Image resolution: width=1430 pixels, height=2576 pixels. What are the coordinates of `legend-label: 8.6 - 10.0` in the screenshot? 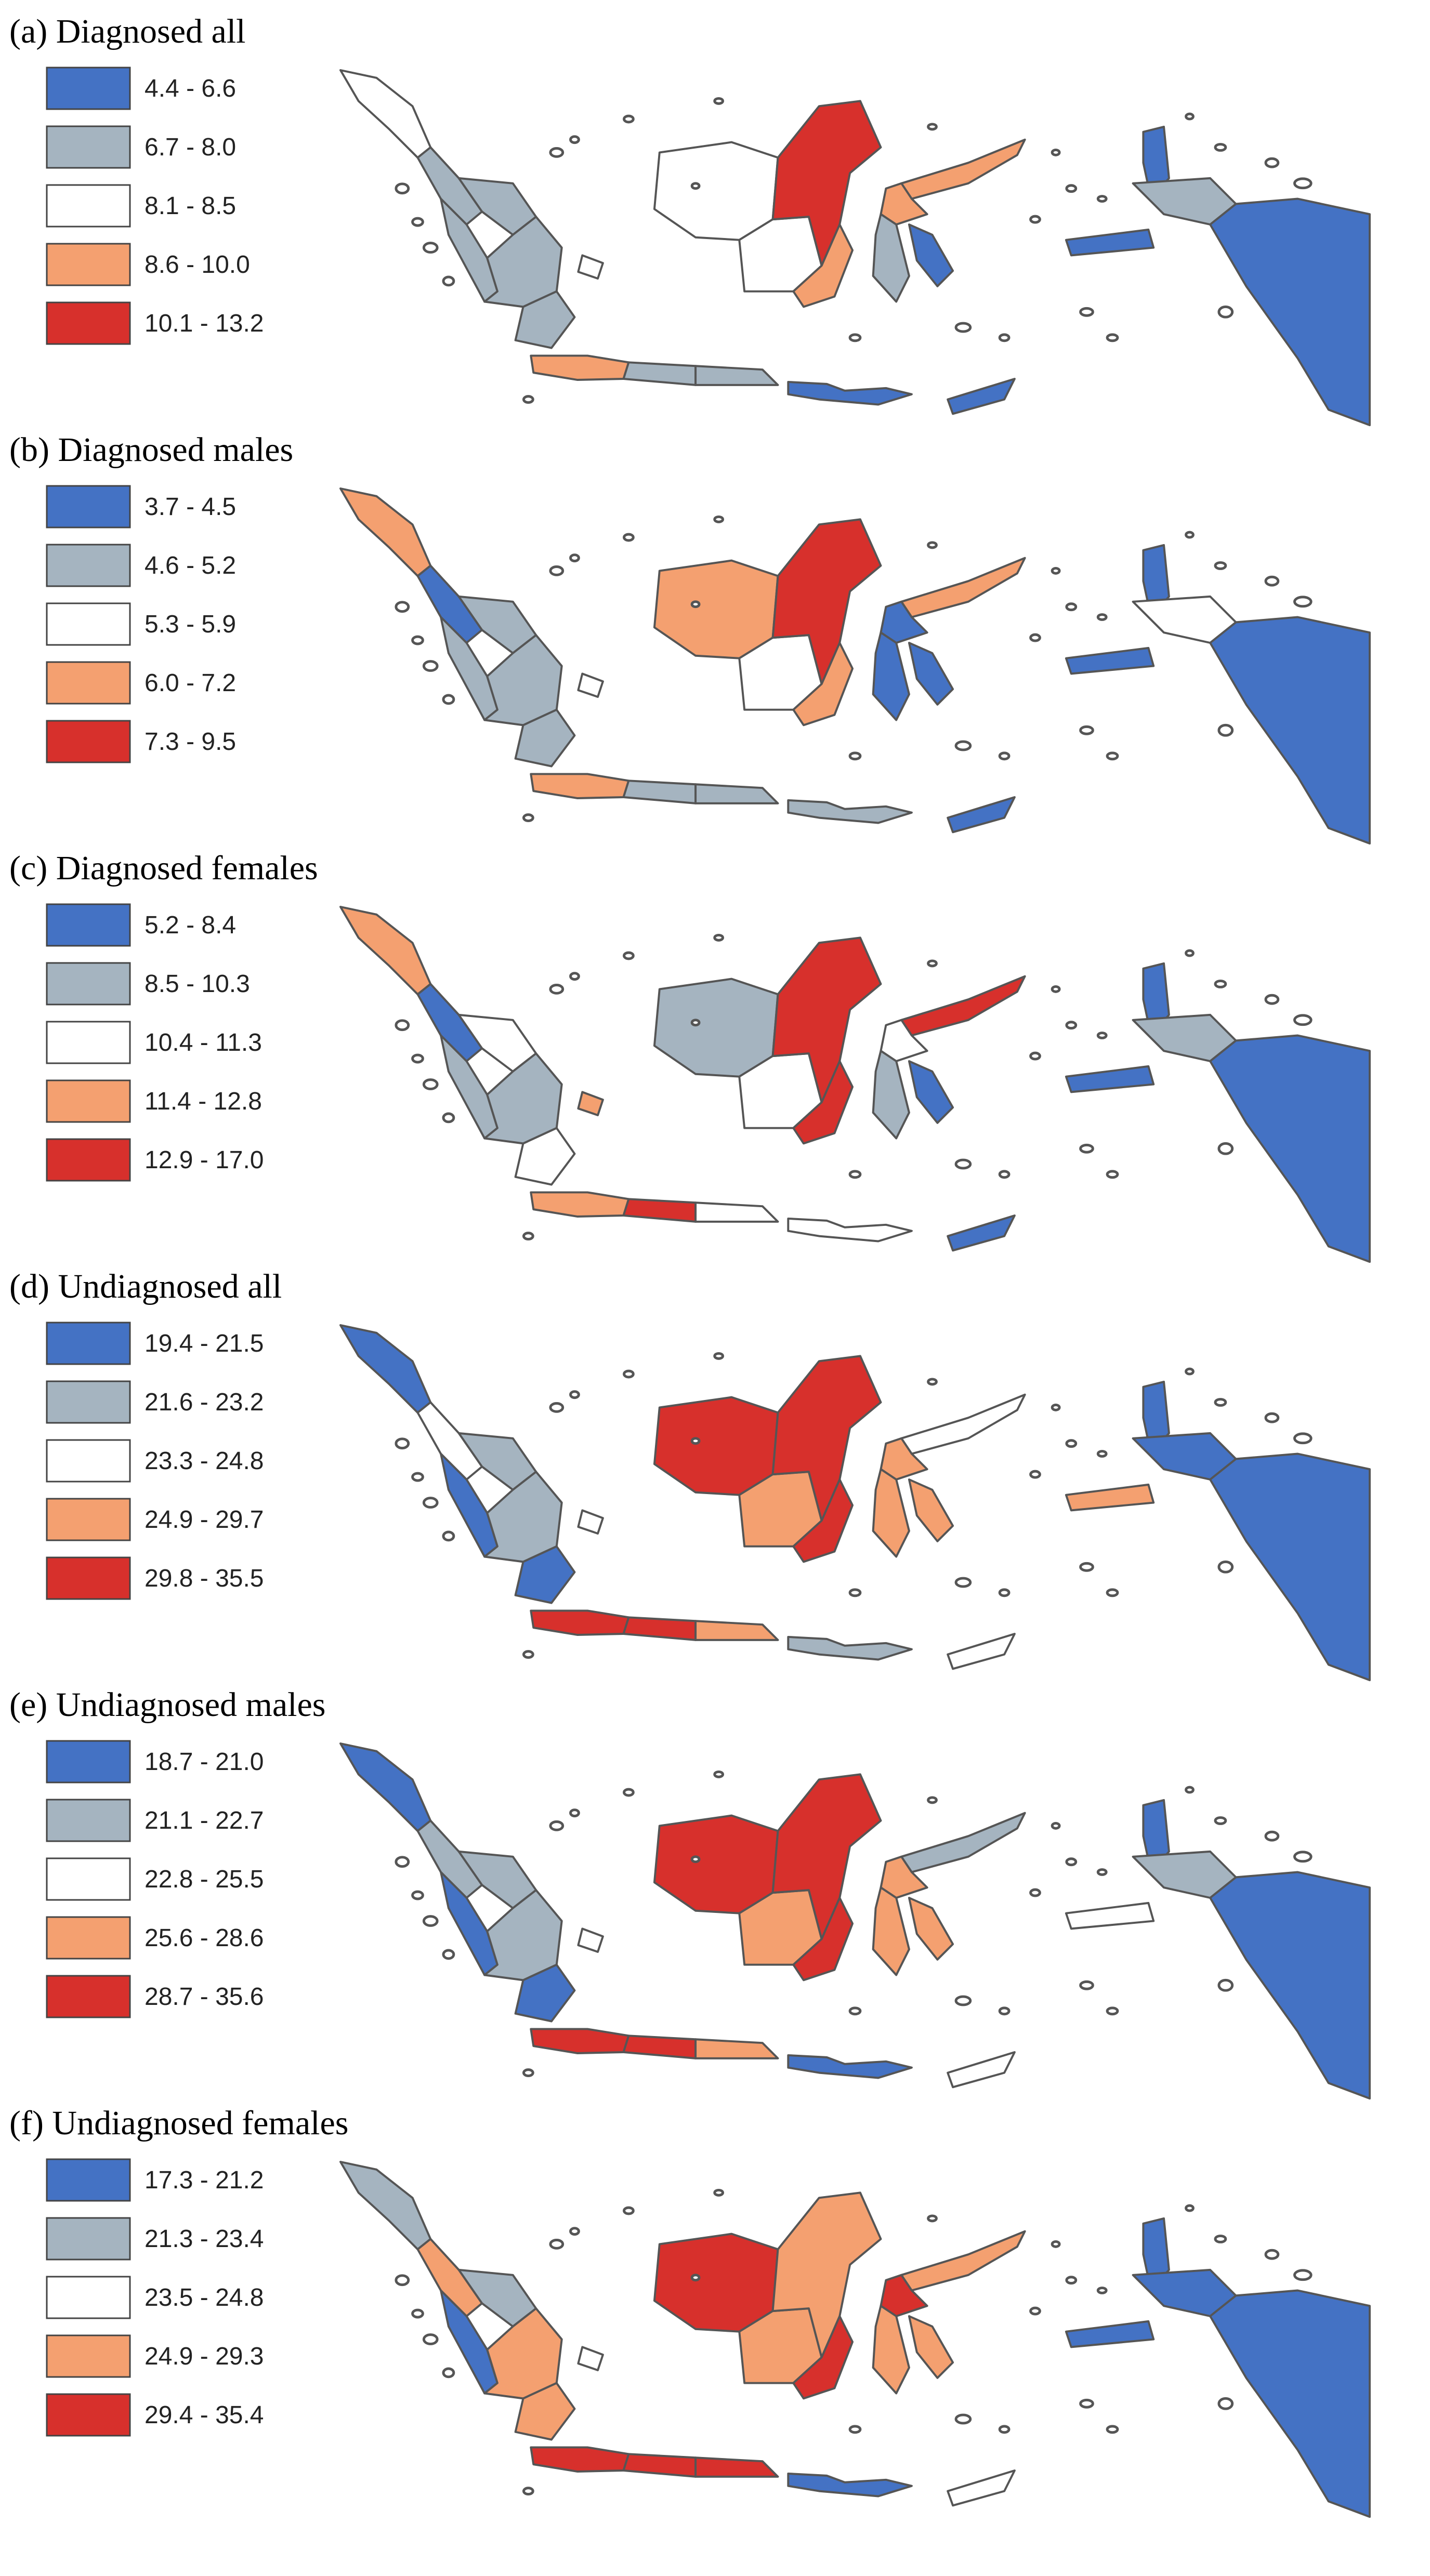 It's located at (197, 265).